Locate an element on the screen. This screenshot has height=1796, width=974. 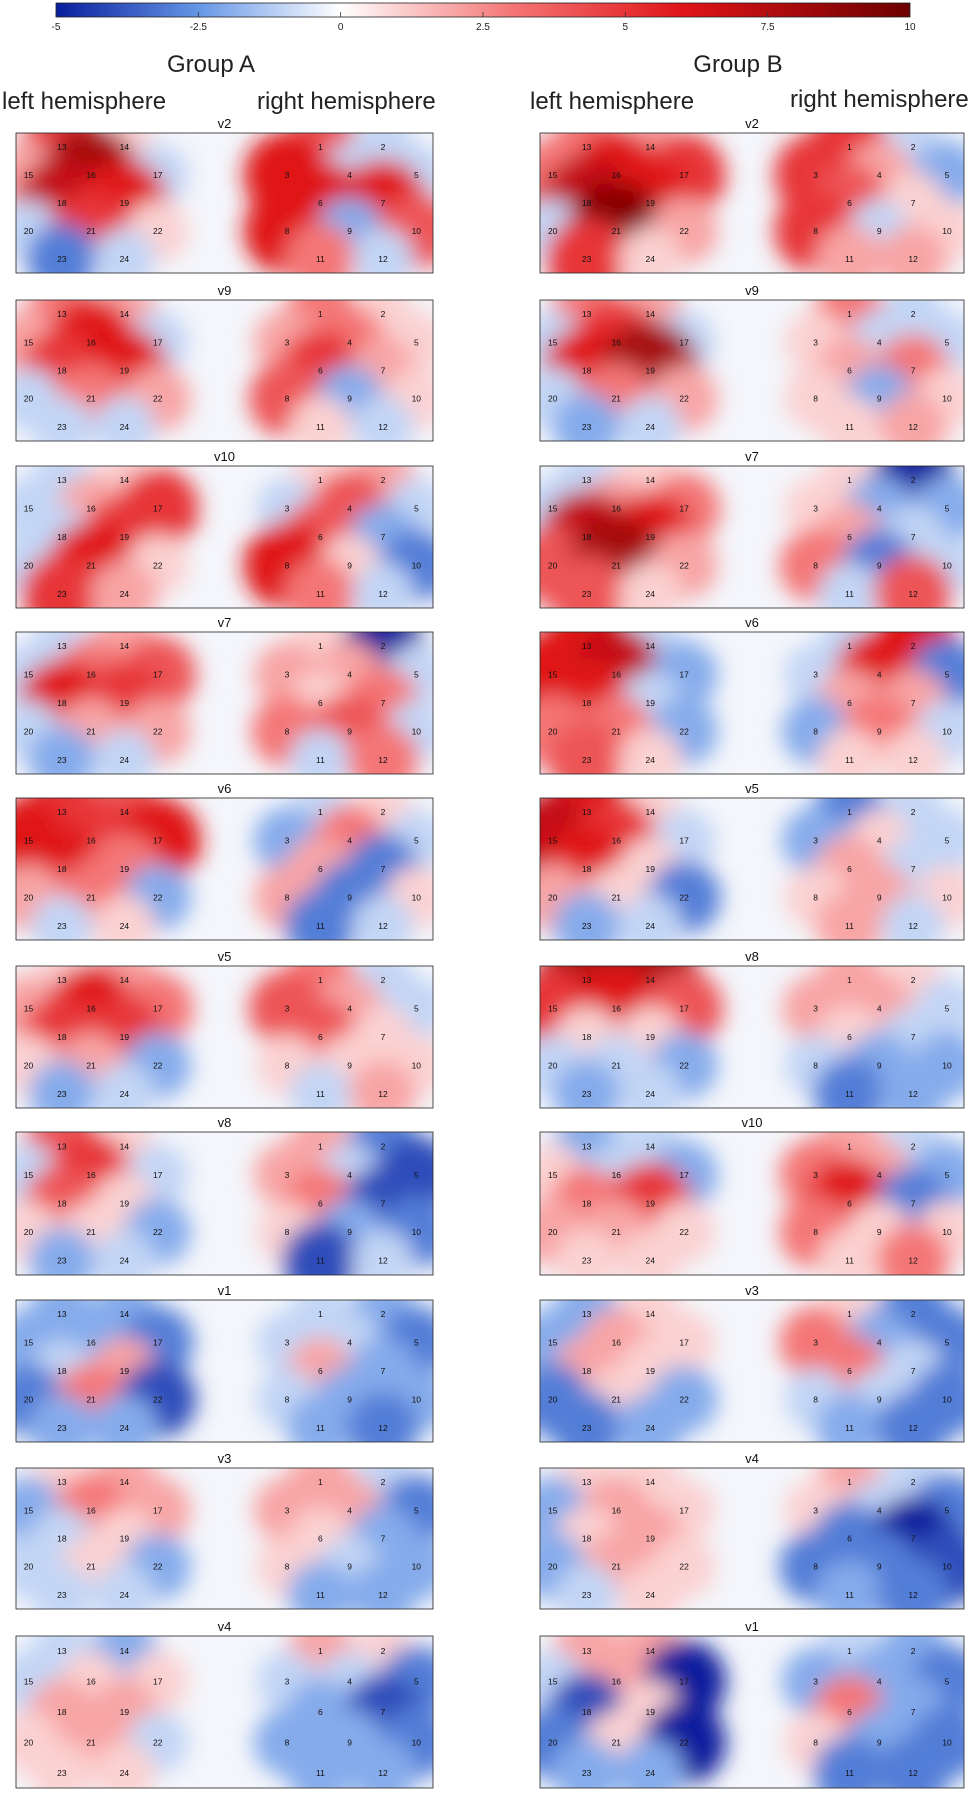
colorbar: -5 -2.5 0 2.5 5 7.5 10 is located at coordinates (484, 17).